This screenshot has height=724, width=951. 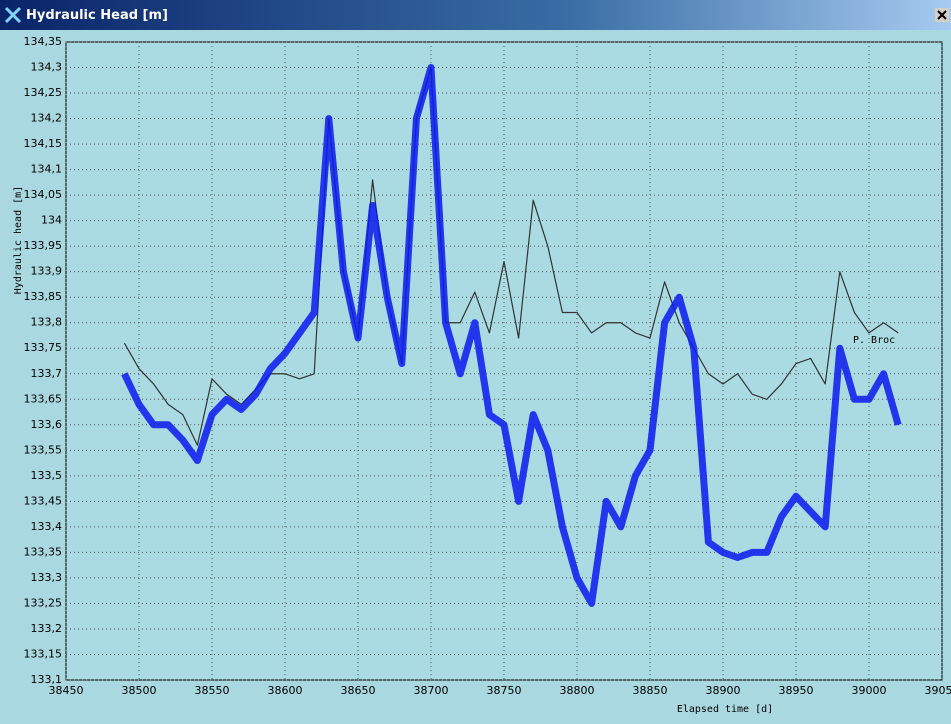 What do you see at coordinates (504, 690) in the screenshot?
I see `x-tick-label: 38750` at bounding box center [504, 690].